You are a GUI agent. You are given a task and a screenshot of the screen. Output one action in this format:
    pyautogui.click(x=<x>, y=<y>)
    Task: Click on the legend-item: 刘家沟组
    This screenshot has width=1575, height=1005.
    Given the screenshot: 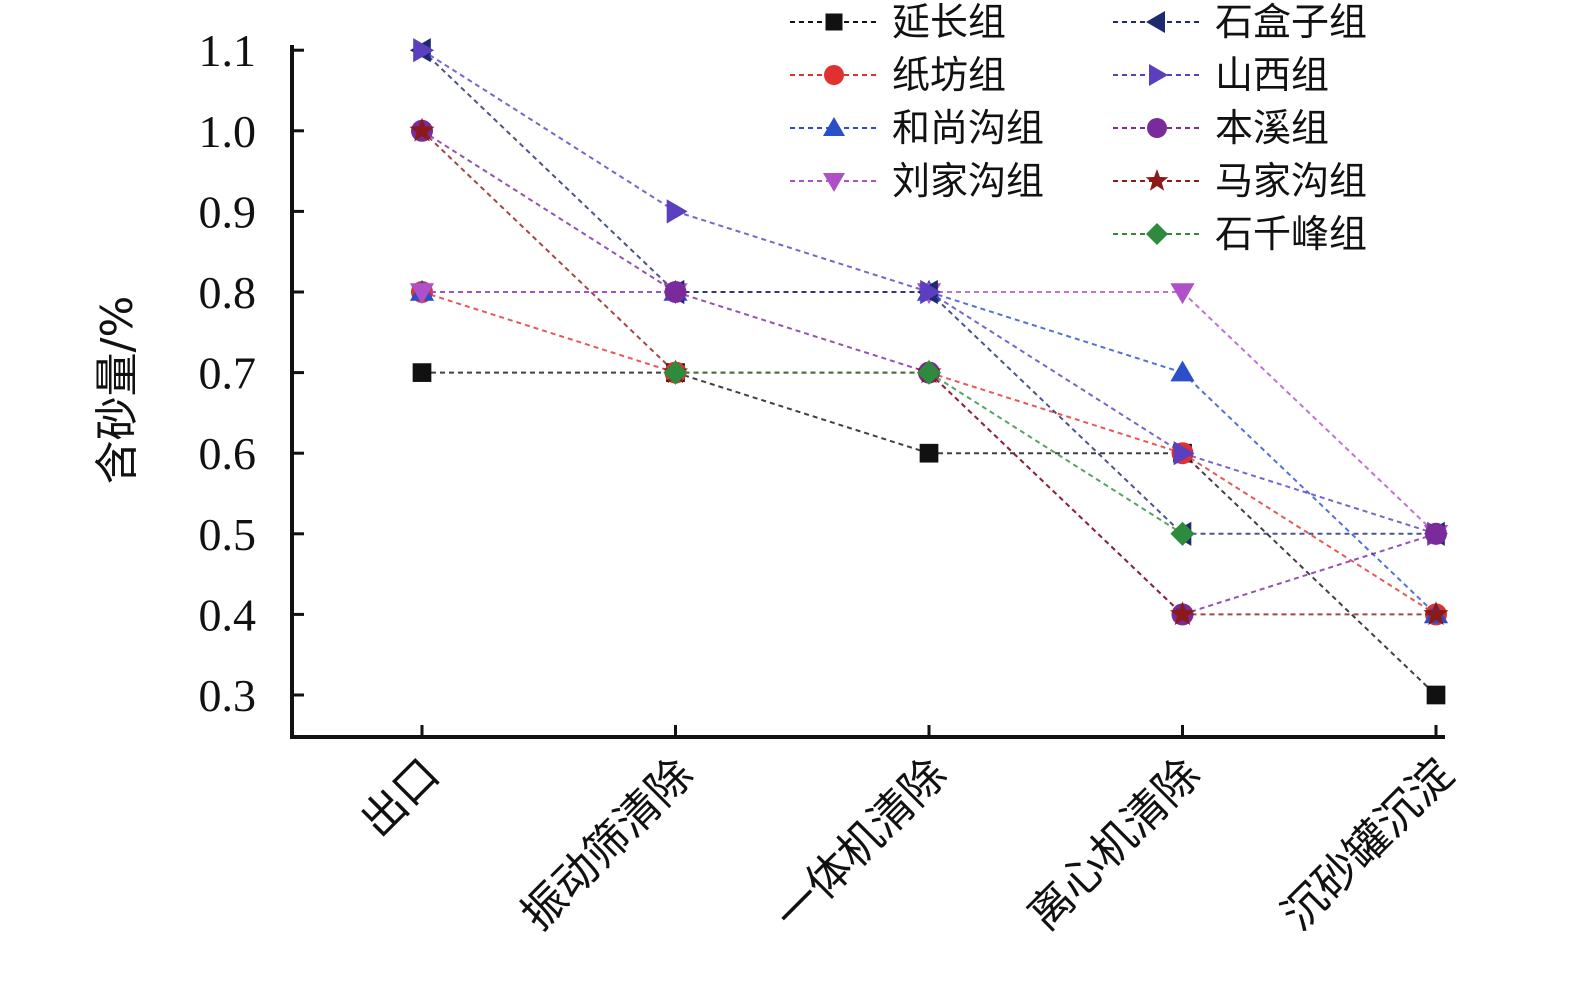 What is the action you would take?
    pyautogui.click(x=917, y=181)
    